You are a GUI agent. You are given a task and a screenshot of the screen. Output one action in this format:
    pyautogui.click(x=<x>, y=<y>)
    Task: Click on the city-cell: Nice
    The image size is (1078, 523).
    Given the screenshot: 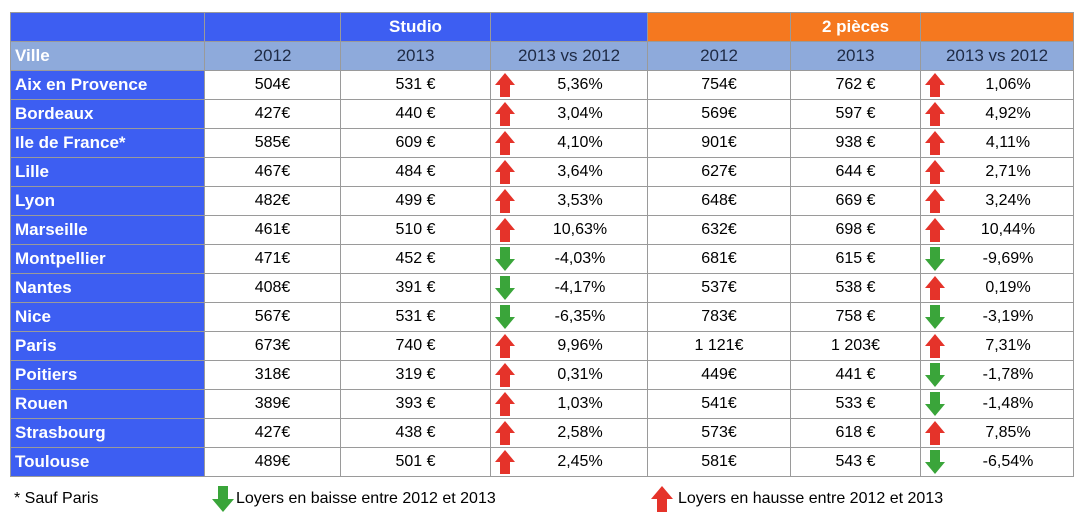 What is the action you would take?
    pyautogui.click(x=107, y=317)
    